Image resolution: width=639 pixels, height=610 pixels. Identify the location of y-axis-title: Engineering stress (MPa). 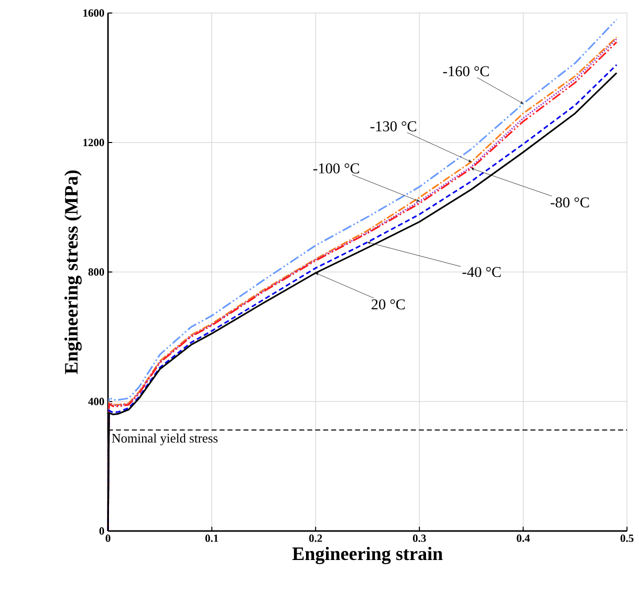
(73, 272).